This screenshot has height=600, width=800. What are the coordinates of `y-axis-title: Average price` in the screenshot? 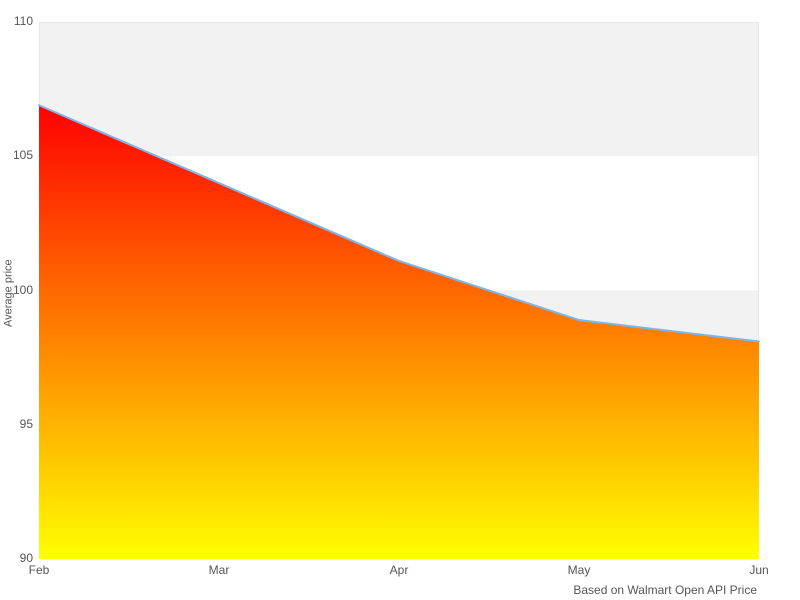 It's located at (8, 293).